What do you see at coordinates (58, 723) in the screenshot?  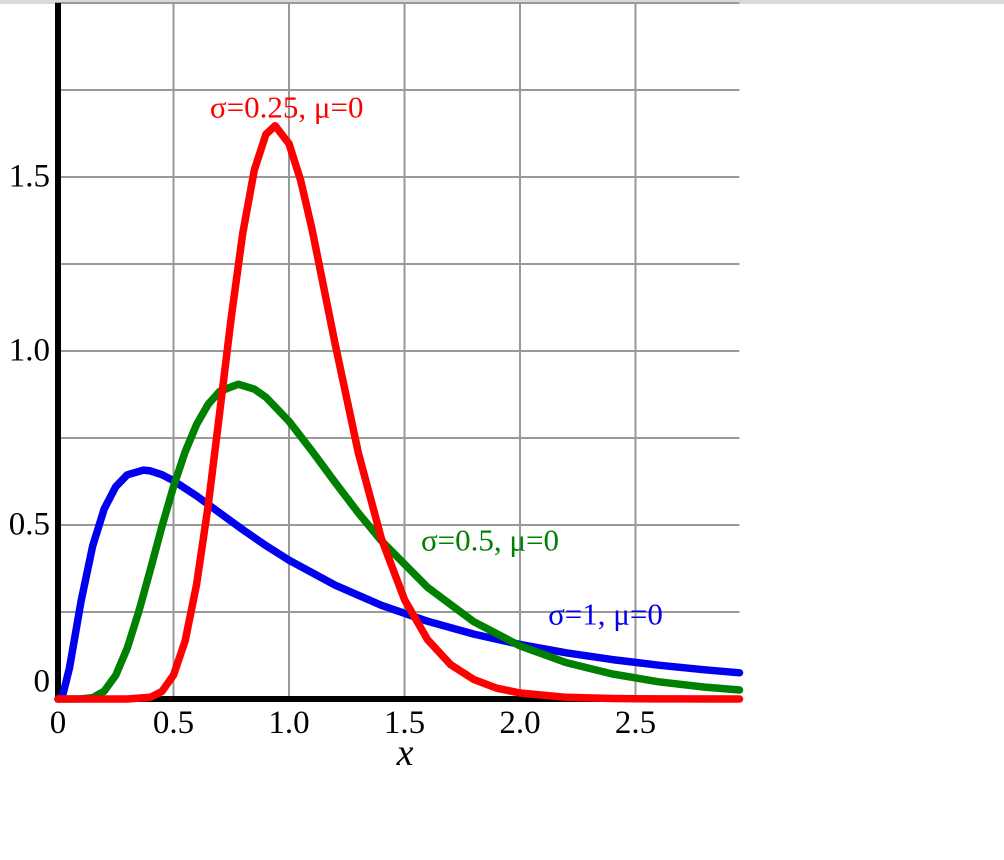 I see `x-tick-label: 0` at bounding box center [58, 723].